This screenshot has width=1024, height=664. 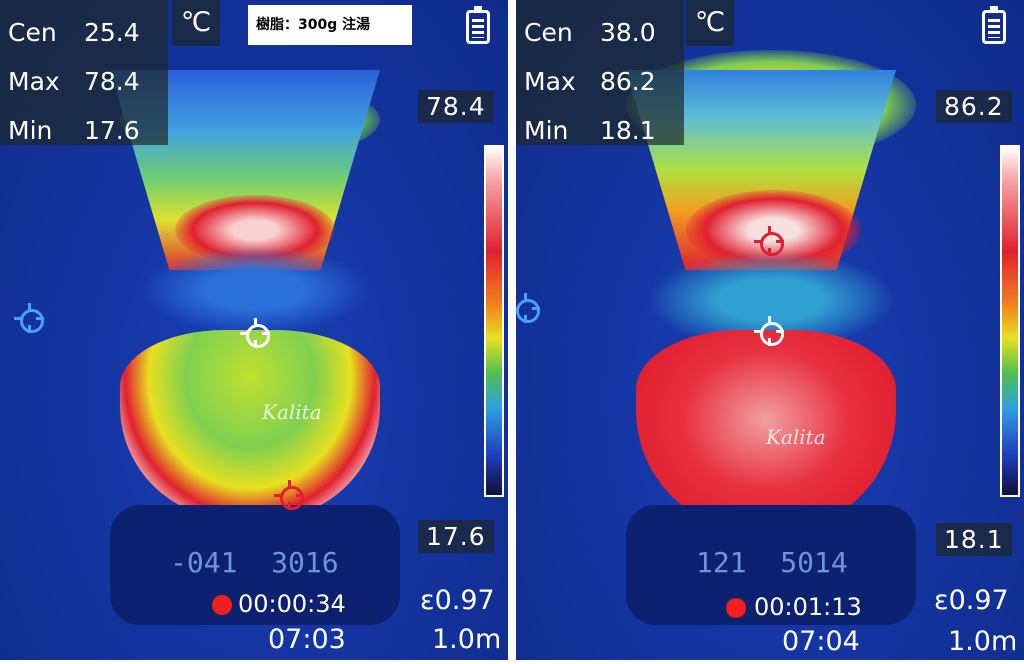 I want to click on temperature-readout: Cen 25.4 Max 78.4 Min 17.6, so click(x=84, y=72).